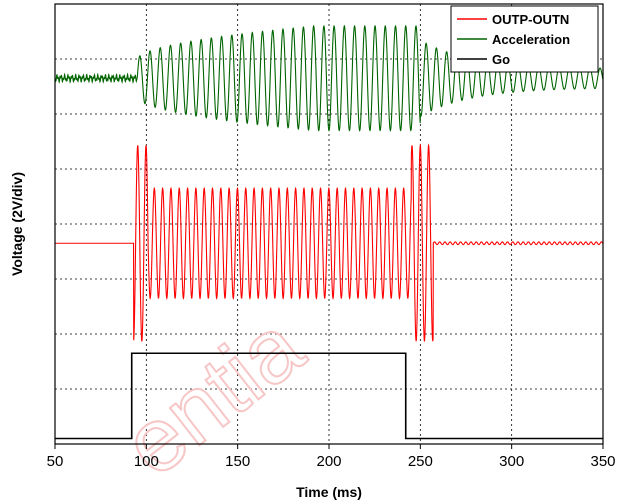 The height and width of the screenshot is (504, 635). Describe the element at coordinates (530, 19) in the screenshot. I see `legend-label: OUTP-OUTN` at that location.